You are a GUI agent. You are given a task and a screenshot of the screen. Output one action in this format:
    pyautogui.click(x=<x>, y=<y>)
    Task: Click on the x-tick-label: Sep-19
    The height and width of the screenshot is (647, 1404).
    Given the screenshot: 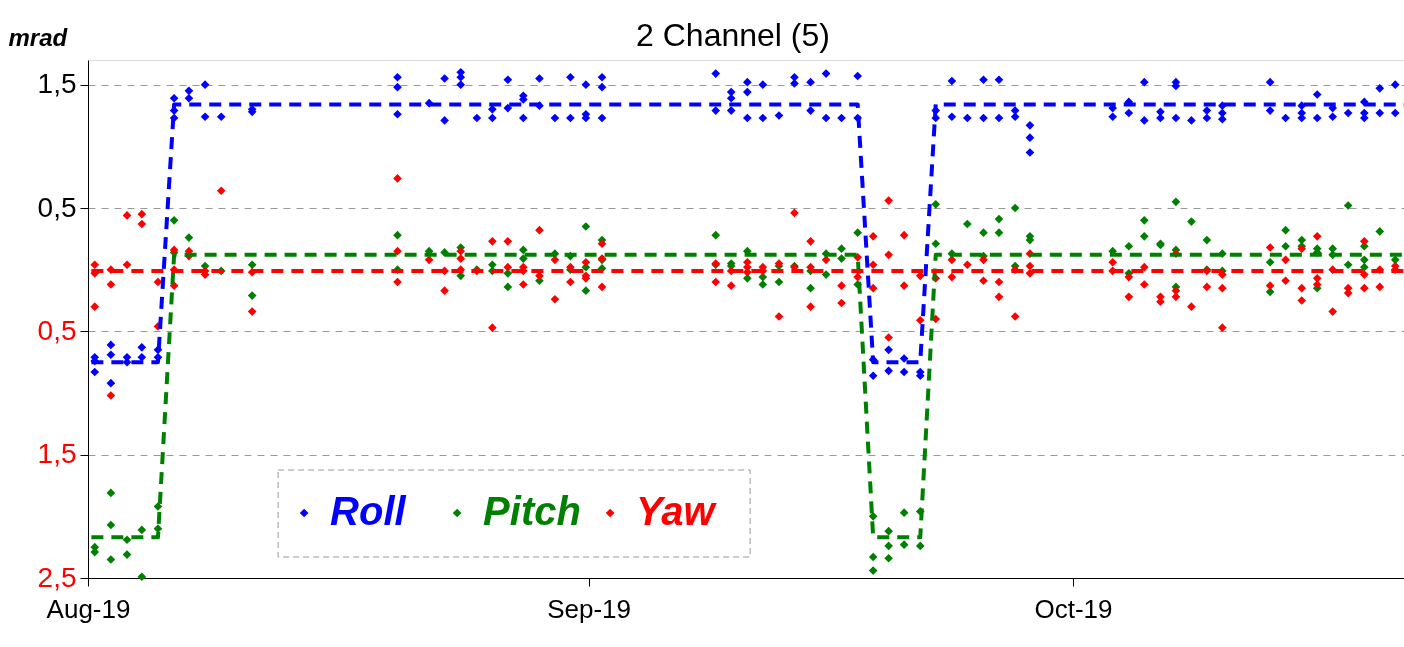 What is the action you would take?
    pyautogui.click(x=589, y=608)
    